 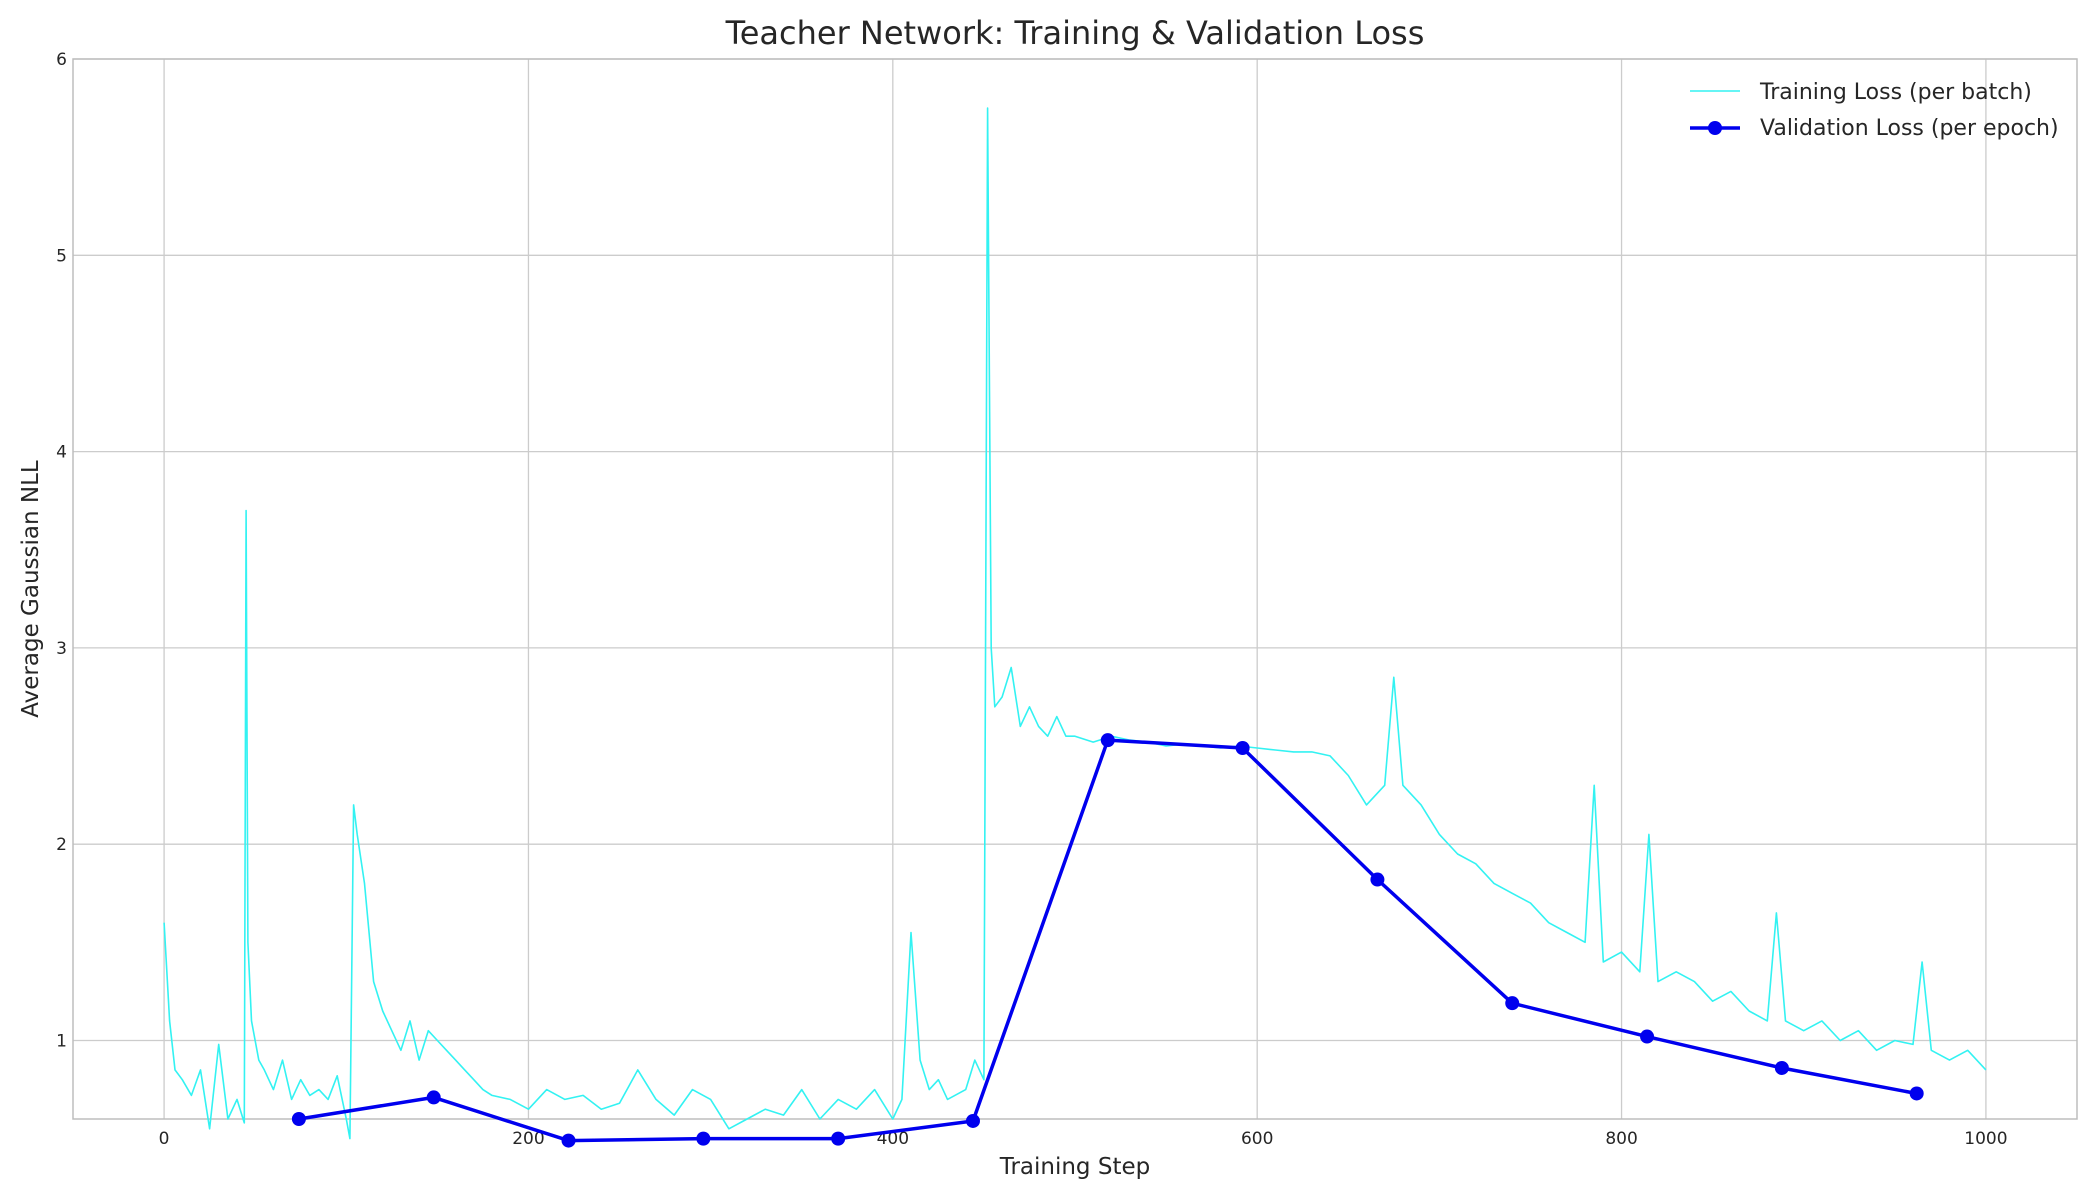 What do you see at coordinates (61, 453) in the screenshot?
I see `y-tick-label: 4` at bounding box center [61, 453].